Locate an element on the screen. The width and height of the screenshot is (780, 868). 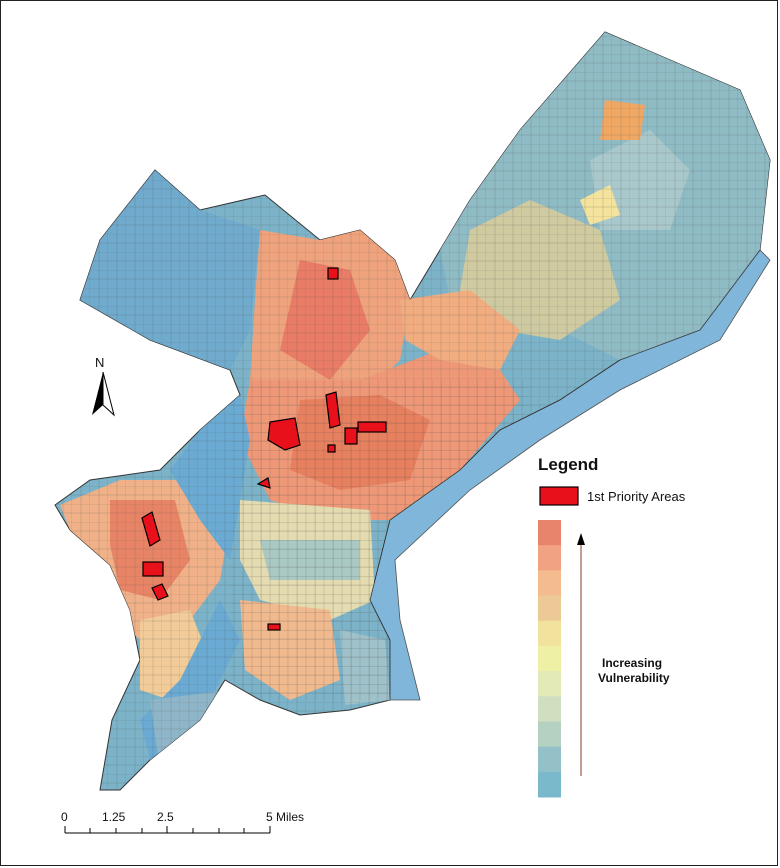
north-arrow-left-icon is located at coordinates (97, 393).